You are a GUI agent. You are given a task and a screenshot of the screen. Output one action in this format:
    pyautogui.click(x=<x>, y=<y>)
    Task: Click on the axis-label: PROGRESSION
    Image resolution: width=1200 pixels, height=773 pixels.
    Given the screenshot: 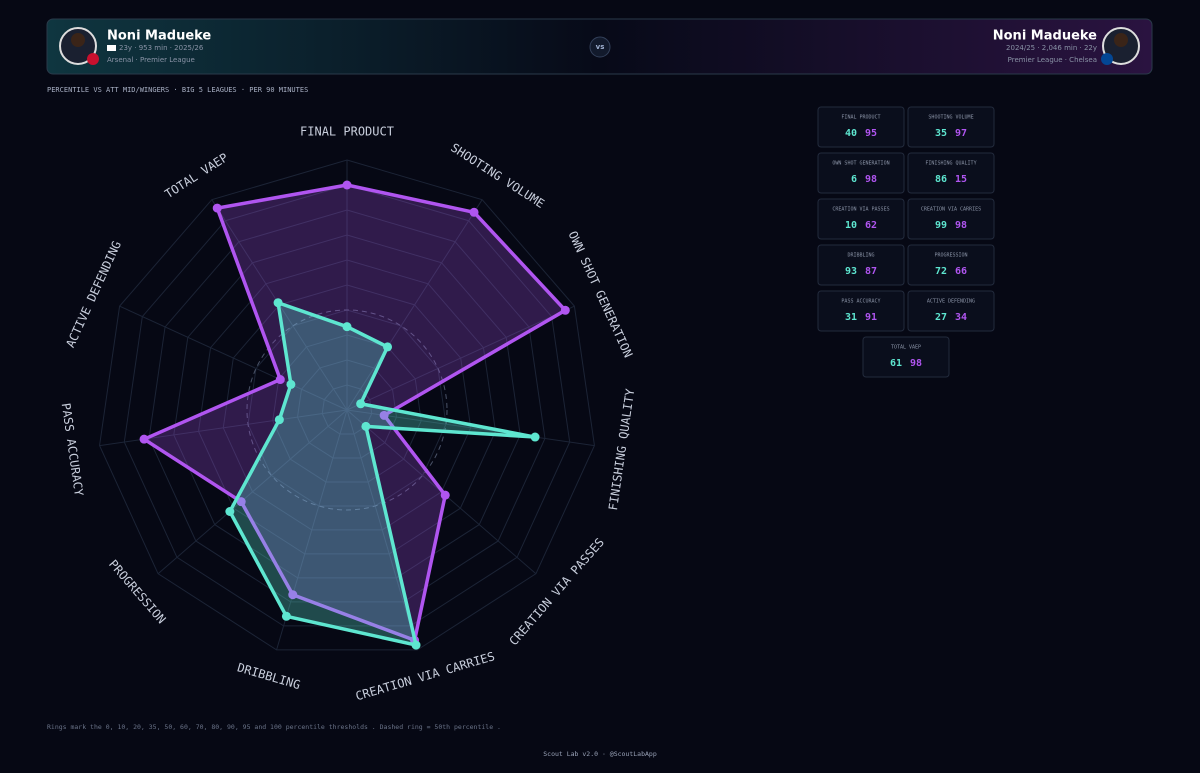 What is the action you would take?
    pyautogui.click(x=137, y=591)
    